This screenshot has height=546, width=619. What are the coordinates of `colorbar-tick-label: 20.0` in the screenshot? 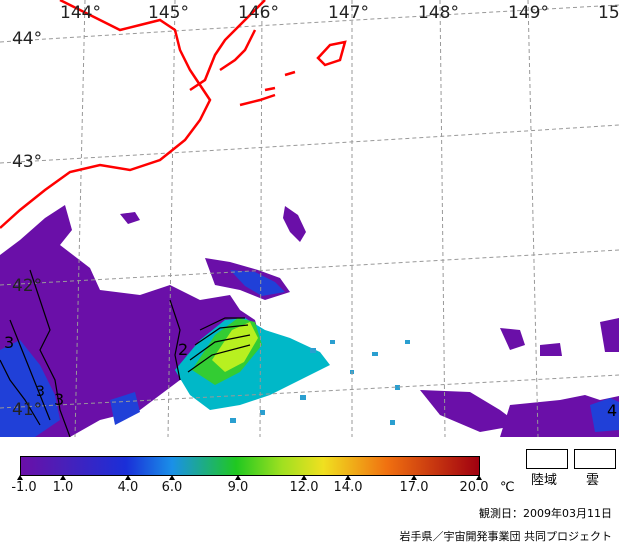 It's located at (474, 487).